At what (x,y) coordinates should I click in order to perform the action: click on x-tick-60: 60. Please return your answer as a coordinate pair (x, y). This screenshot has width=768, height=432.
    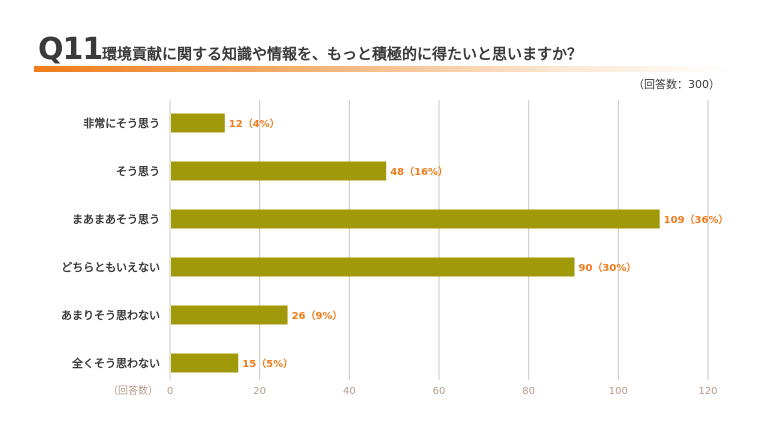
    Looking at the image, I should click on (439, 391).